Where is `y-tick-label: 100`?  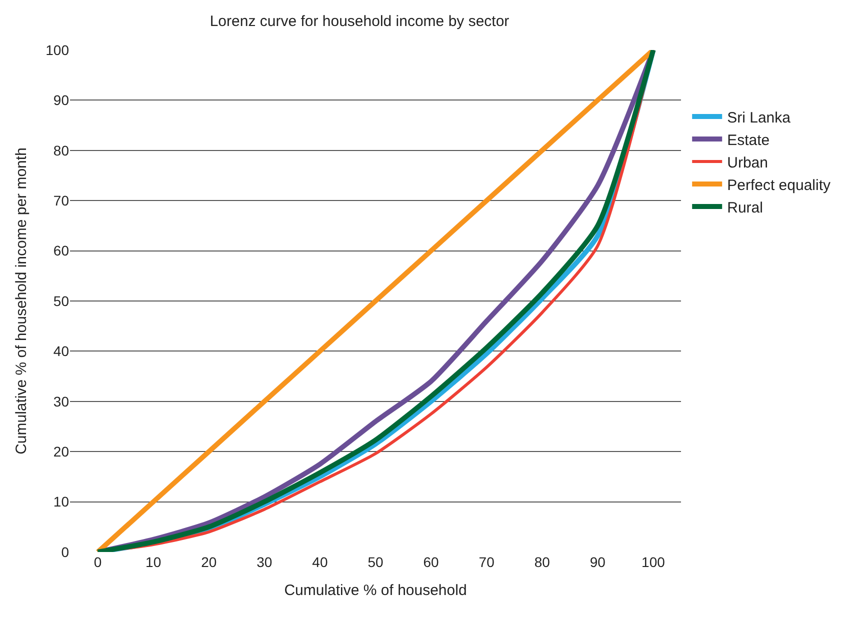
y-tick-label: 100 is located at coordinates (58, 50).